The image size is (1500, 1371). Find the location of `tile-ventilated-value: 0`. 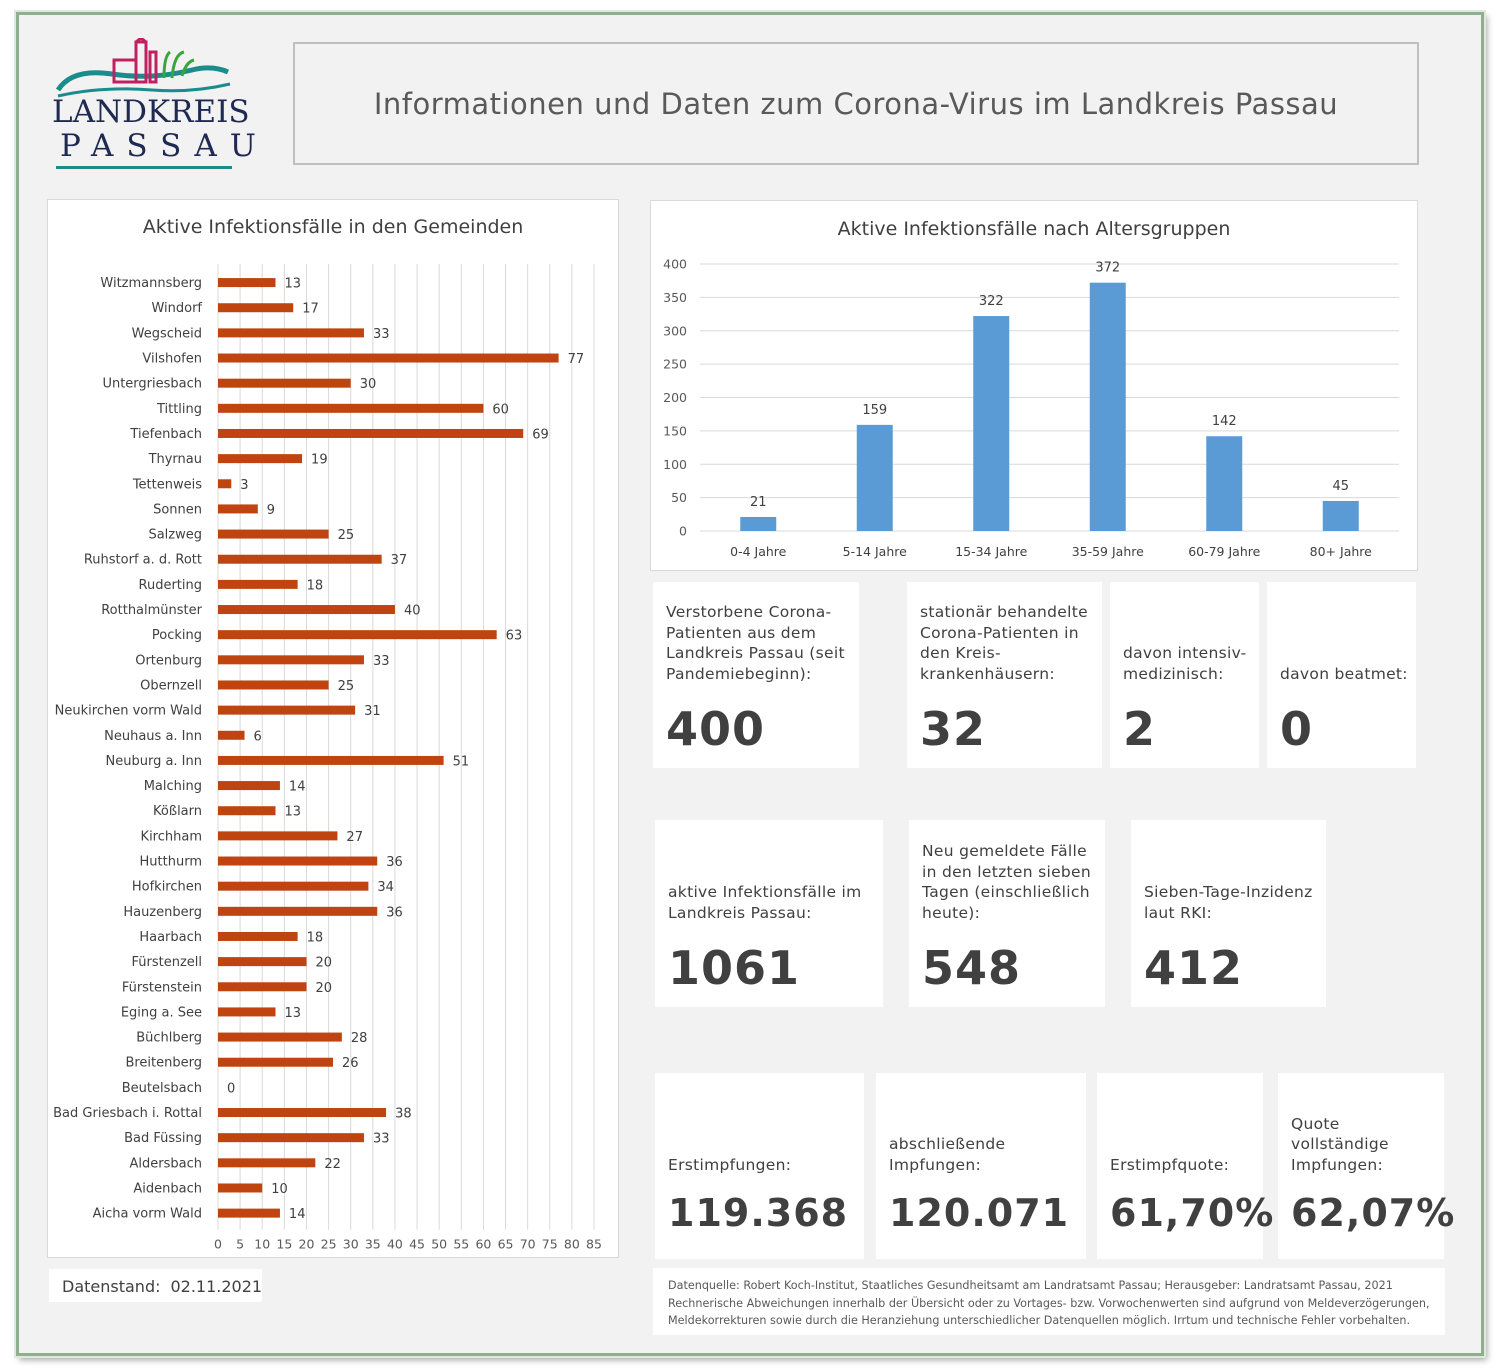

tile-ventilated-value: 0 is located at coordinates (1297, 729).